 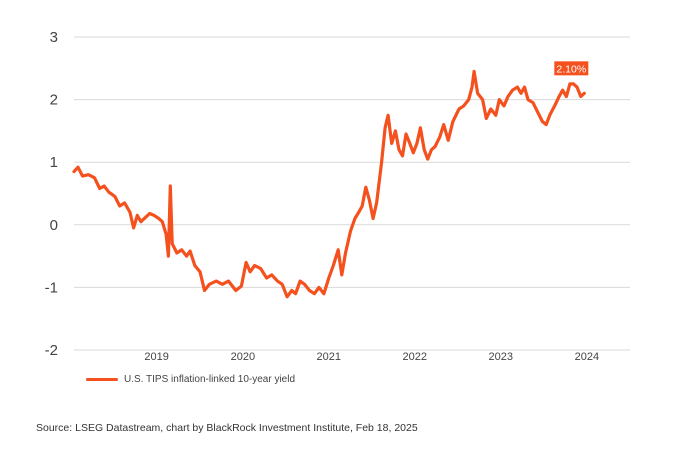 I want to click on y-tick-label: -1, so click(x=51, y=287).